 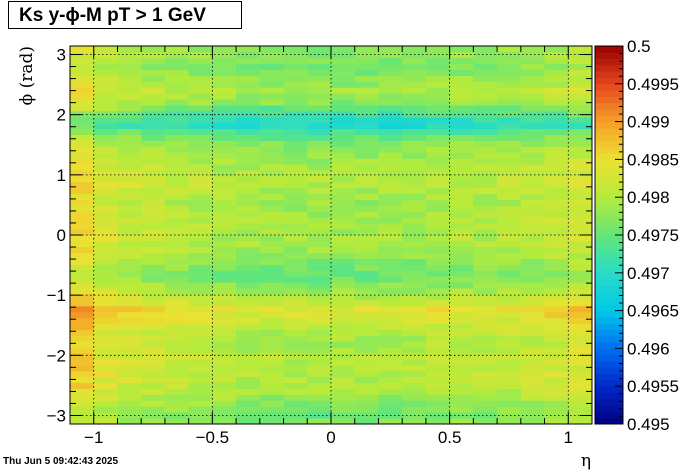 What do you see at coordinates (125, 15) in the screenshot?
I see `chart-title: Ks y-ϕ-M pT > 1 GeV` at bounding box center [125, 15].